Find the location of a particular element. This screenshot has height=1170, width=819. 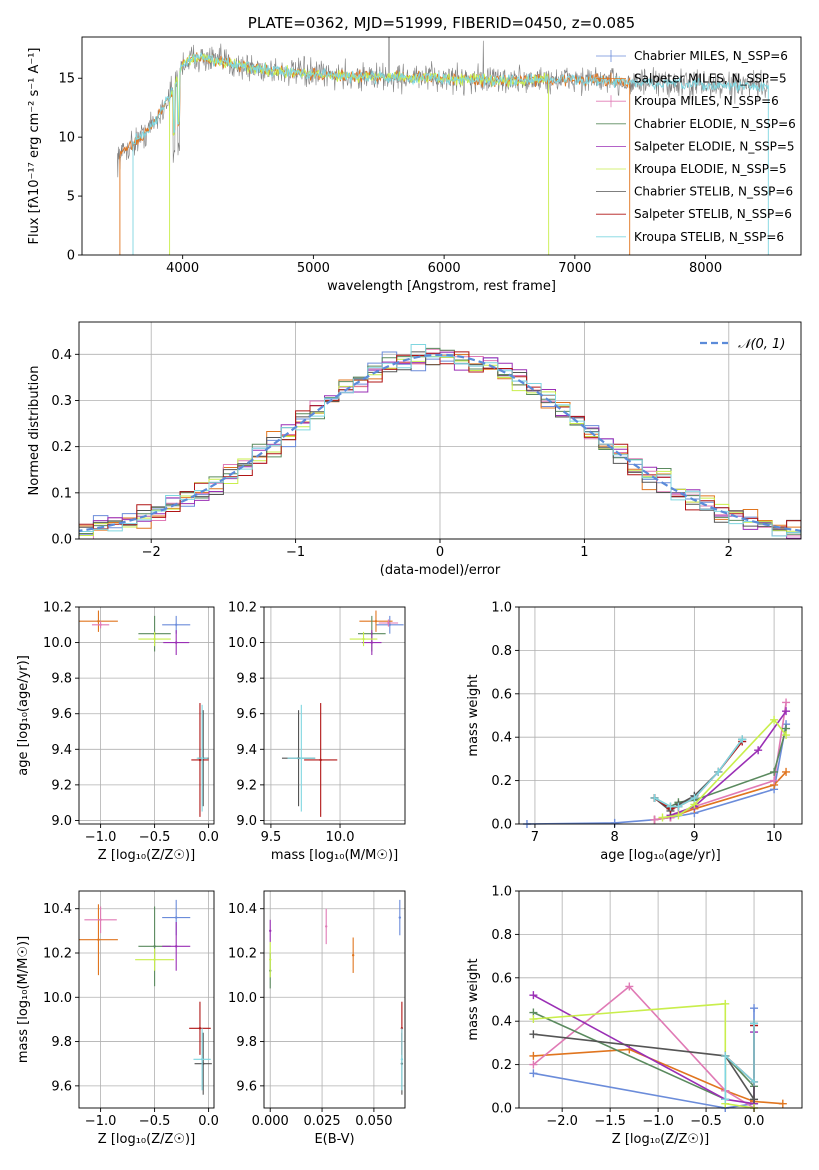

legend-label: 𝒩(0, 1) is located at coordinates (761, 344).